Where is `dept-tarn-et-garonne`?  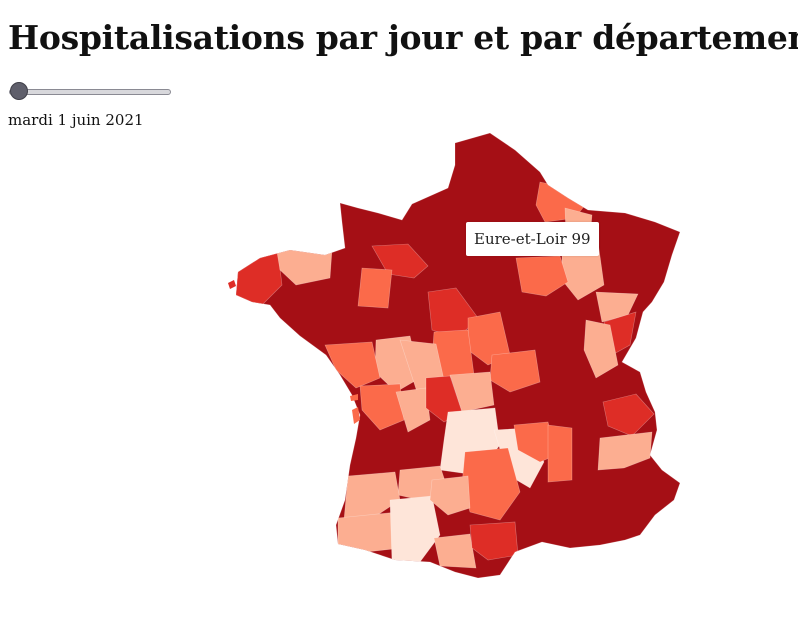 dept-tarn-et-garonne is located at coordinates (450, 495).